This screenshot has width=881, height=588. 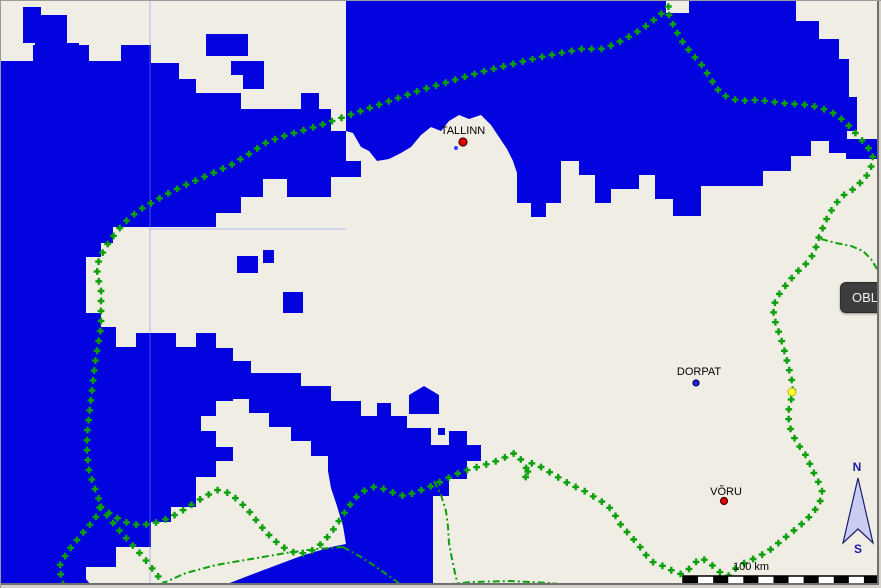 I want to click on border-line-crosses, so click(x=131, y=543).